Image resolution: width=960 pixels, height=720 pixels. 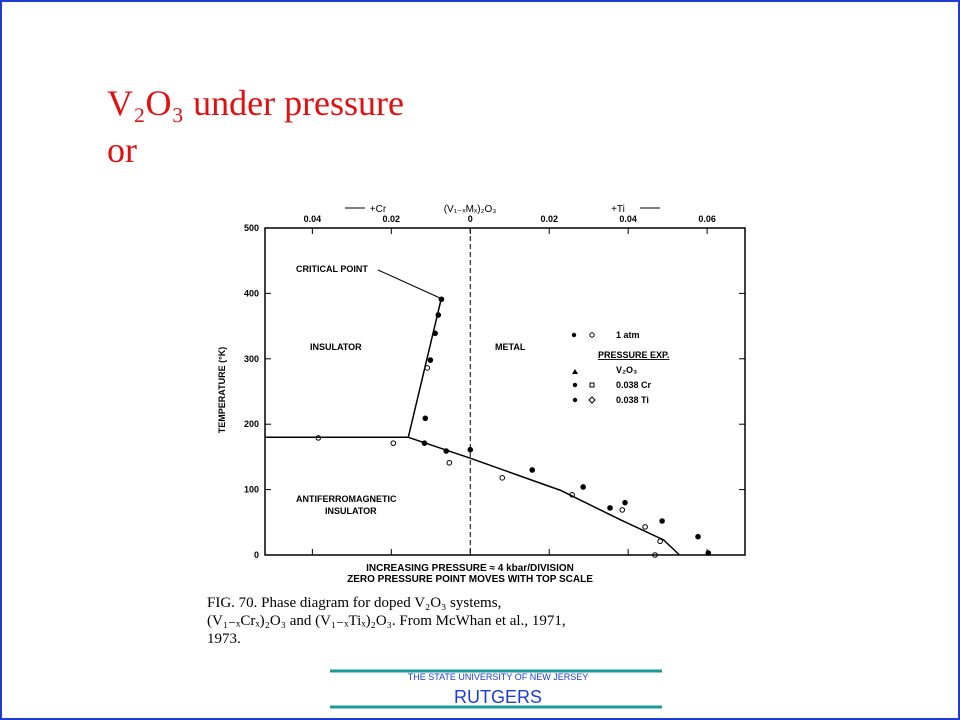 I want to click on y-tick-label: 300, so click(x=251, y=359).